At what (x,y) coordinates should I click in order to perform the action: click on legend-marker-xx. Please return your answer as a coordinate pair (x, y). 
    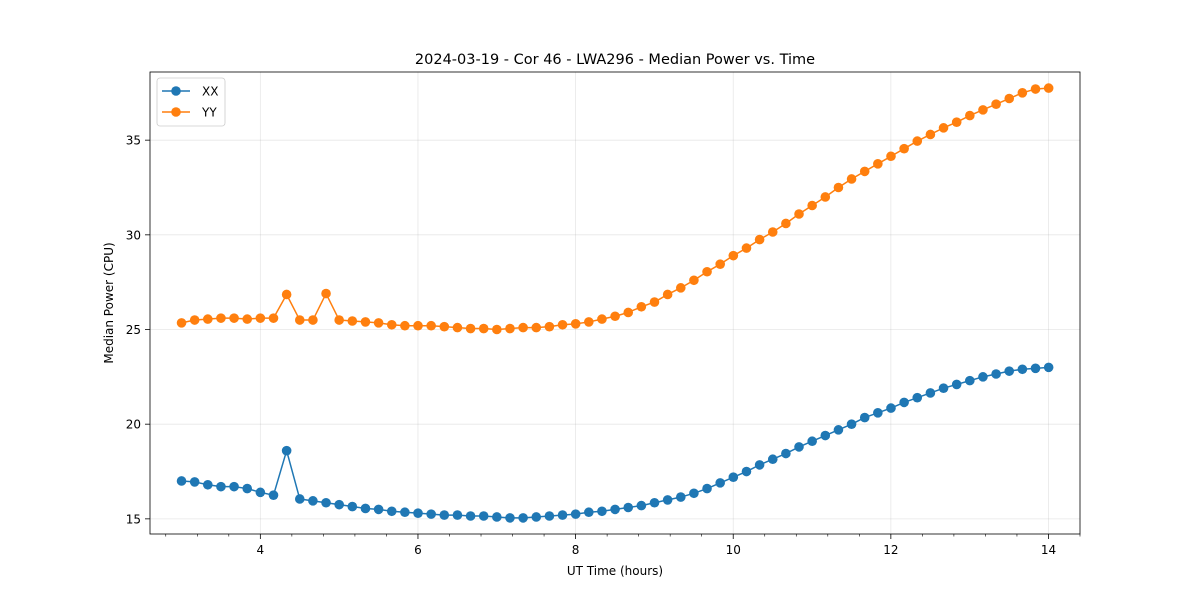
    Looking at the image, I should click on (176, 91).